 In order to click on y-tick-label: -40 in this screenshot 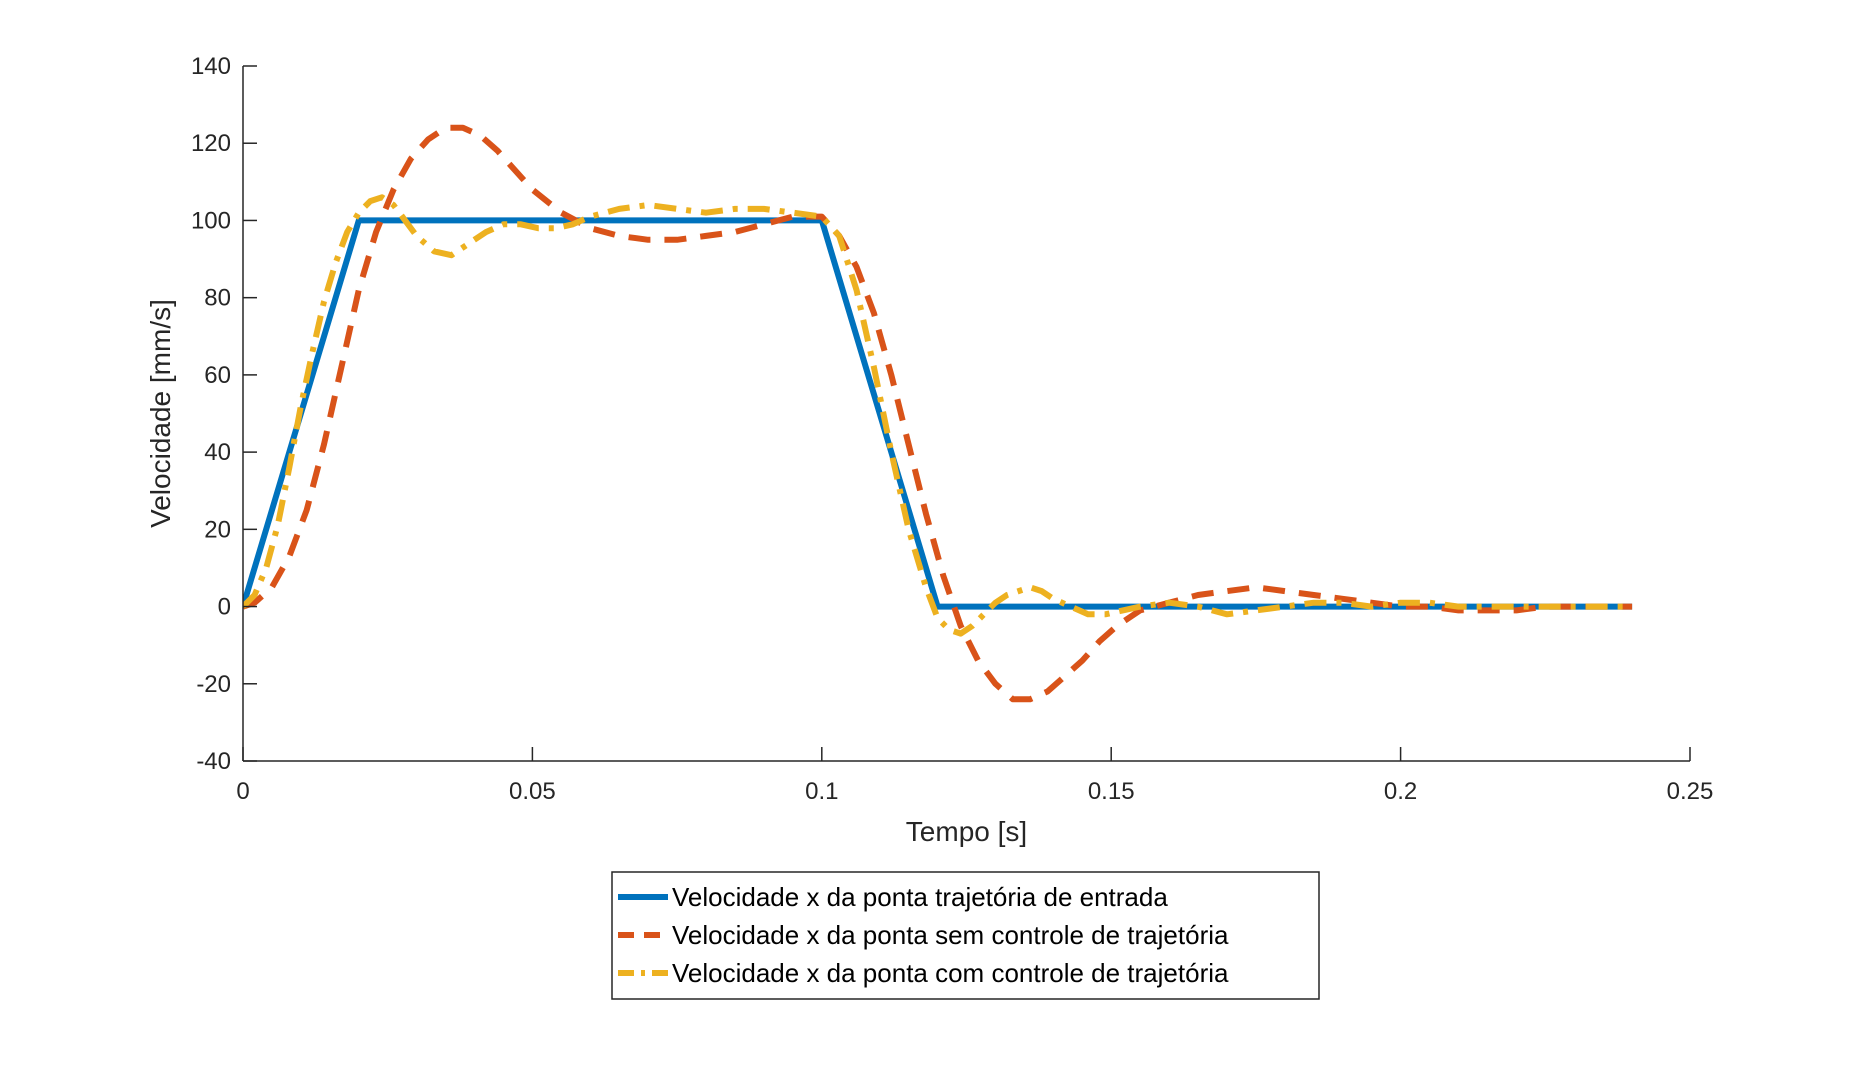, I will do `click(213, 761)`.